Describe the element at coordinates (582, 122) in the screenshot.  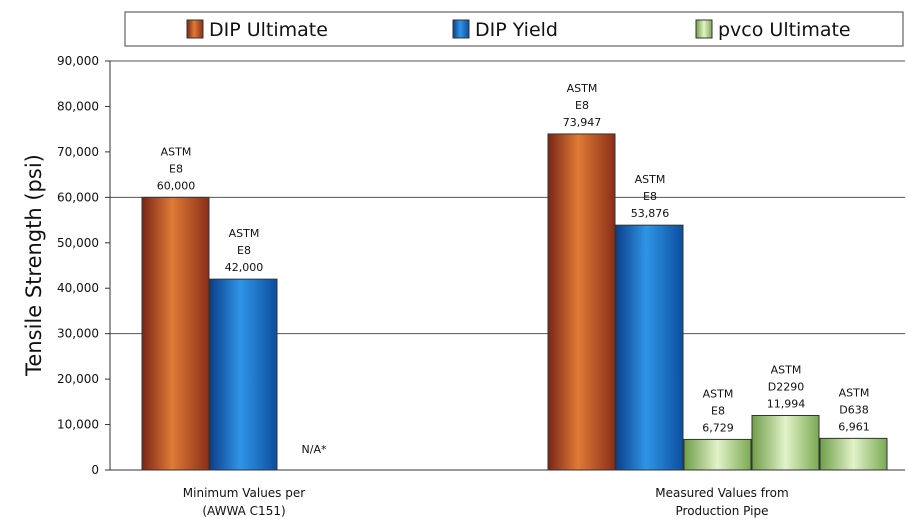
I see `data-label: 73,947` at that location.